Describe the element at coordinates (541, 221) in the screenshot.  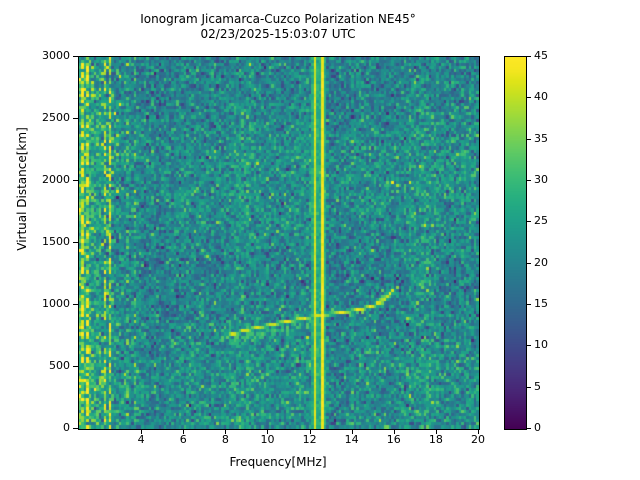
I see `colorbar-tick-label: 25` at that location.